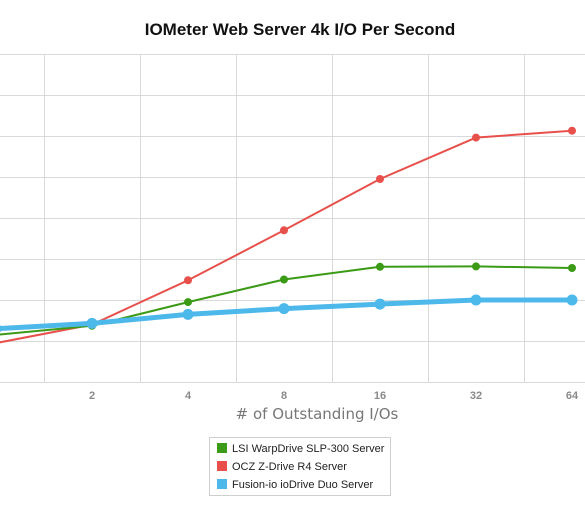 This screenshot has height=517, width=585. What do you see at coordinates (188, 396) in the screenshot?
I see `x-tick-label: 4` at bounding box center [188, 396].